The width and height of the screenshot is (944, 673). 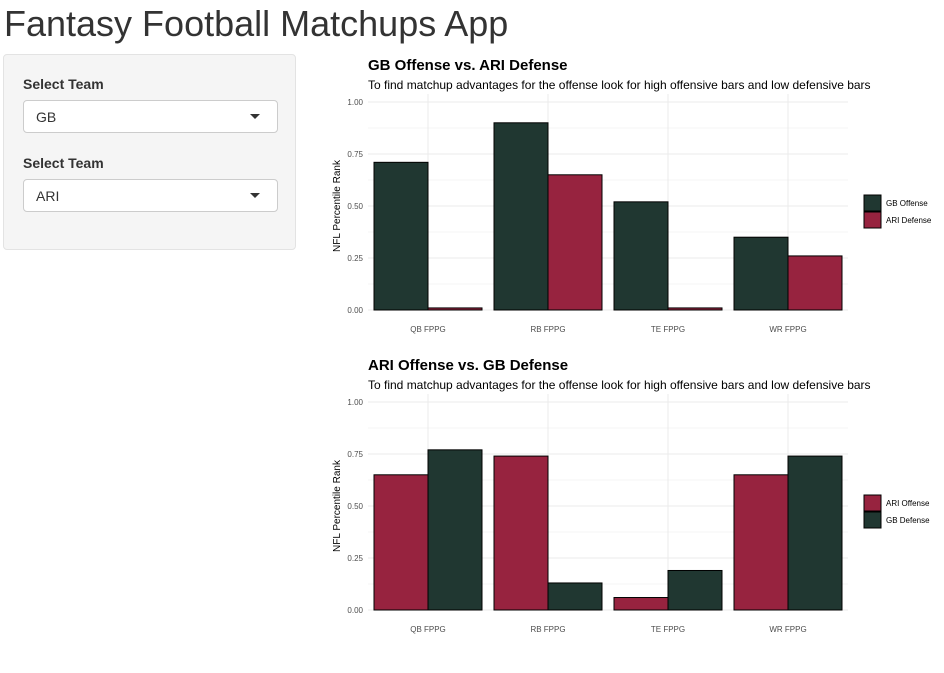 I want to click on team-select-1: GB, so click(x=150, y=116).